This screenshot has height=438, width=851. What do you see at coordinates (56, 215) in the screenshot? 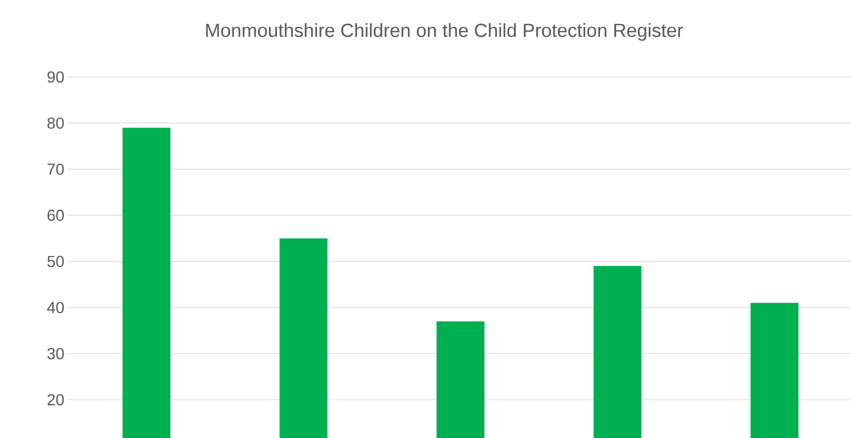
I see `y-tick-label: 60` at bounding box center [56, 215].